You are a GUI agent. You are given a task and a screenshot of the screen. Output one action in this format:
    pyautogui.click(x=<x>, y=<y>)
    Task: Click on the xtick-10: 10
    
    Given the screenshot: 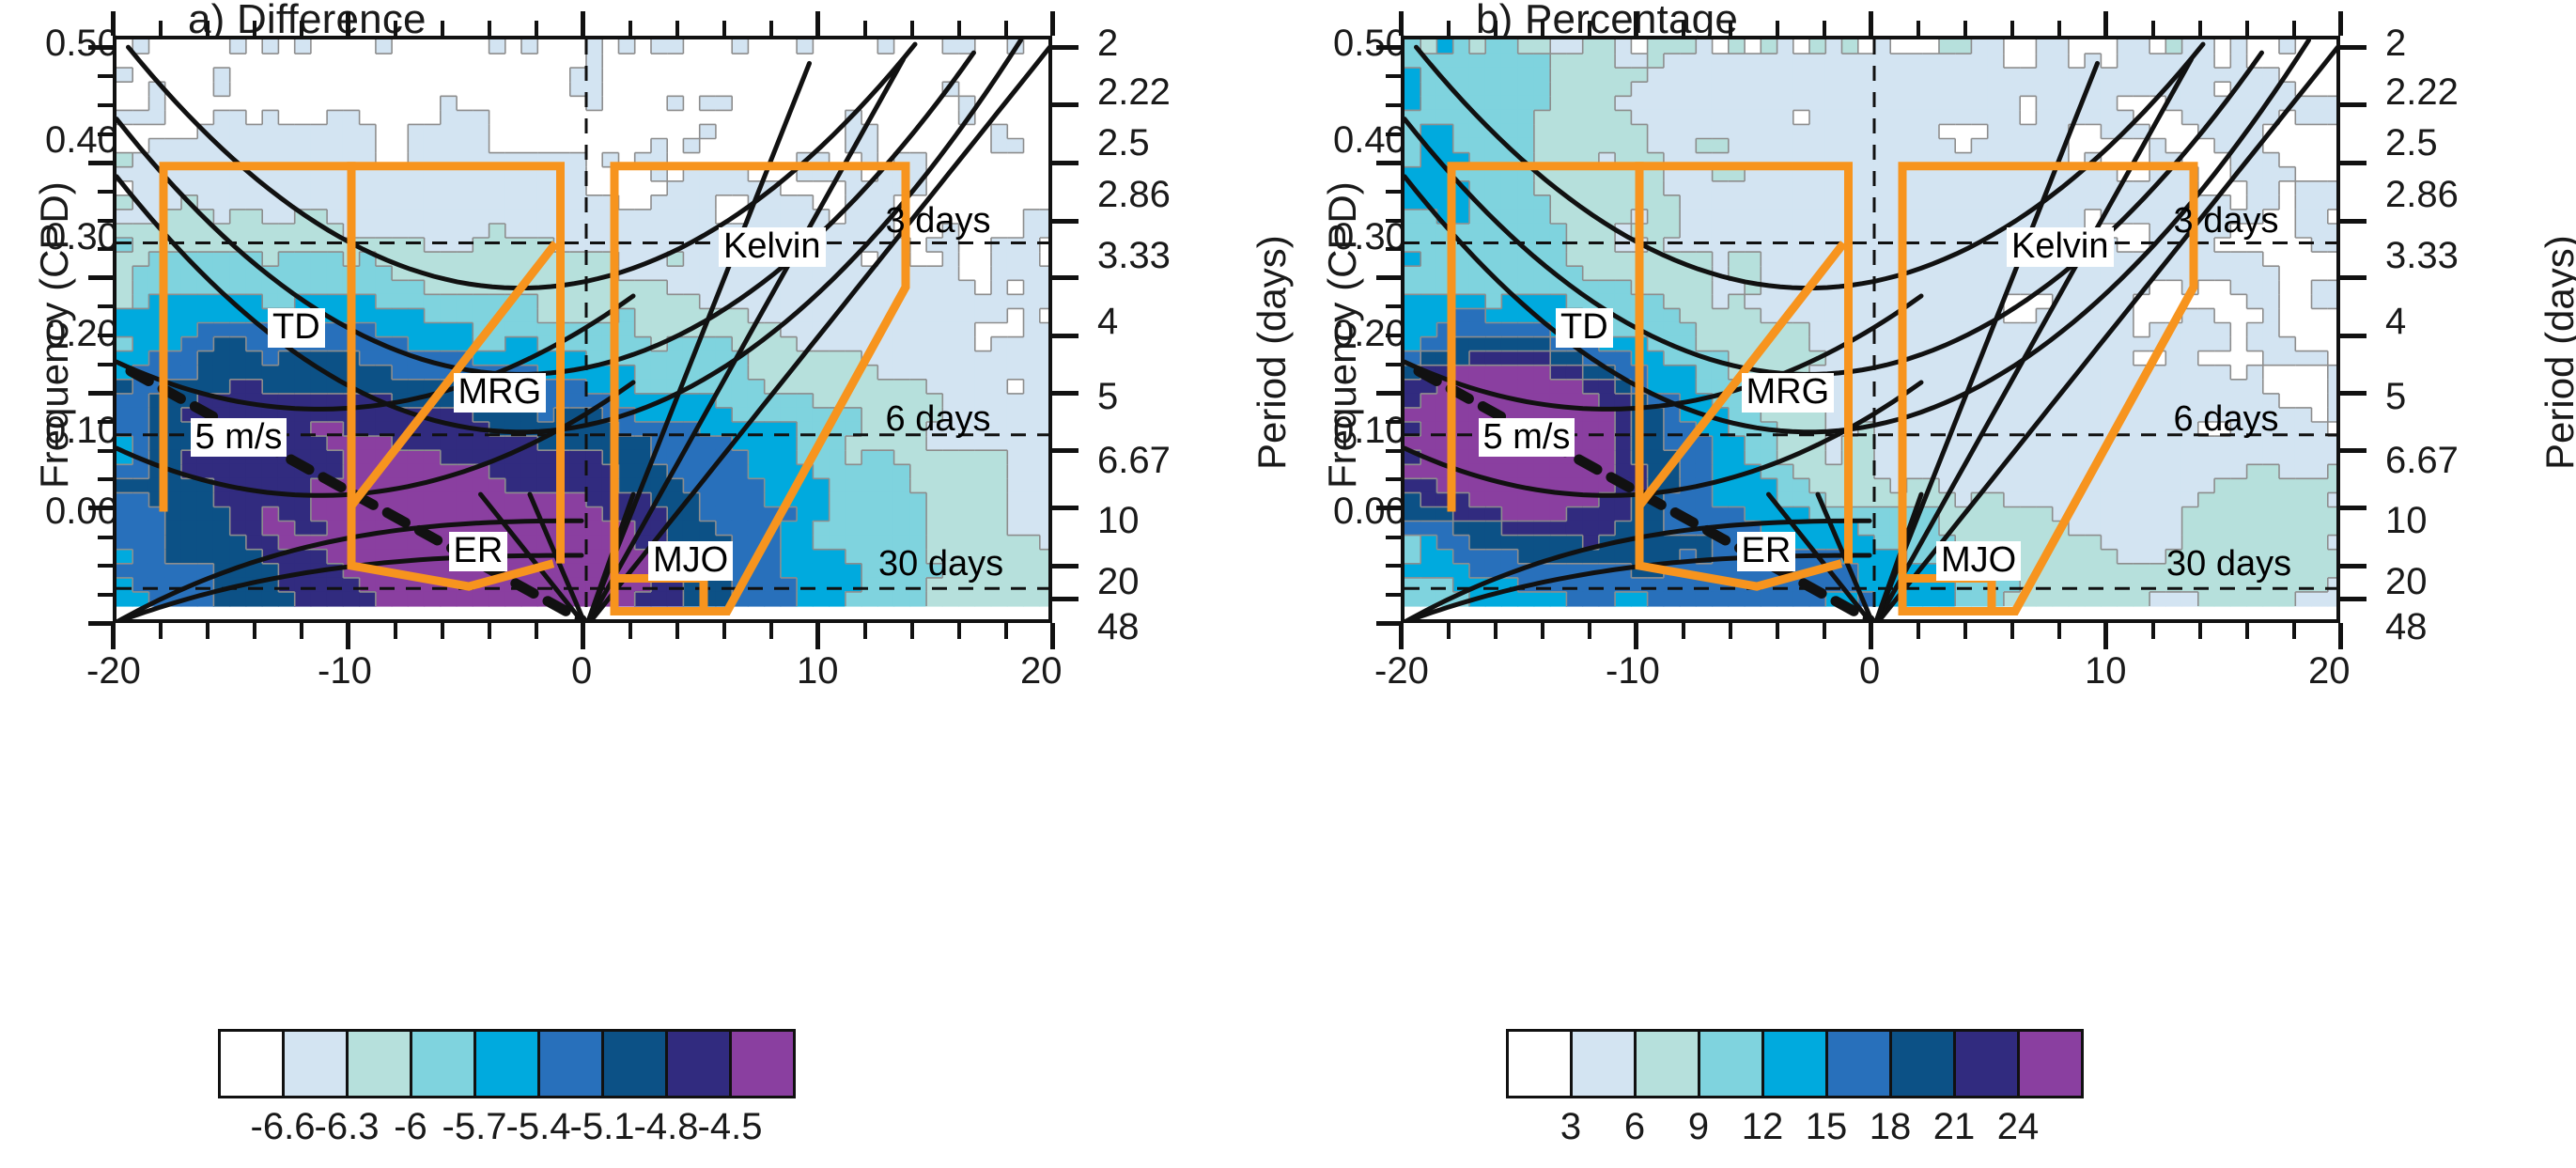 What is the action you would take?
    pyautogui.click(x=2106, y=671)
    